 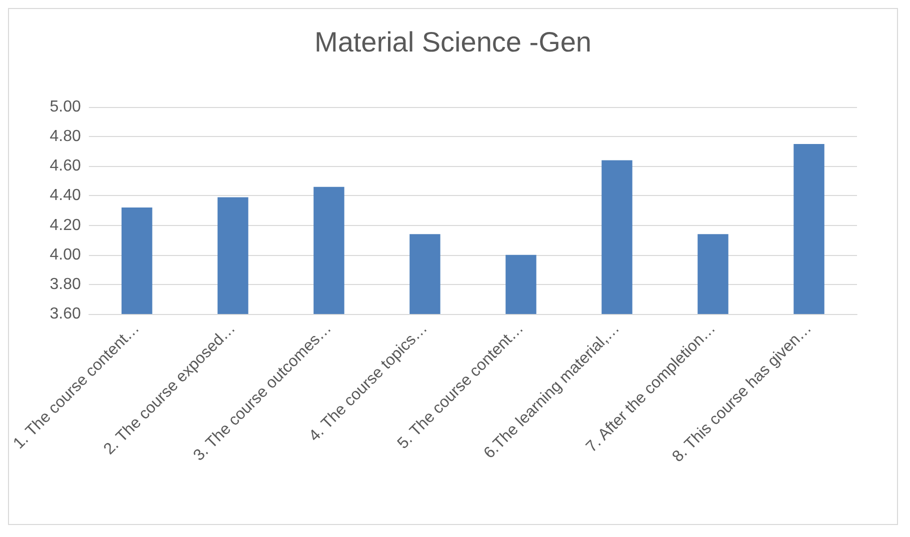 What do you see at coordinates (65, 255) in the screenshot?
I see `y-tick-label: 4.00` at bounding box center [65, 255].